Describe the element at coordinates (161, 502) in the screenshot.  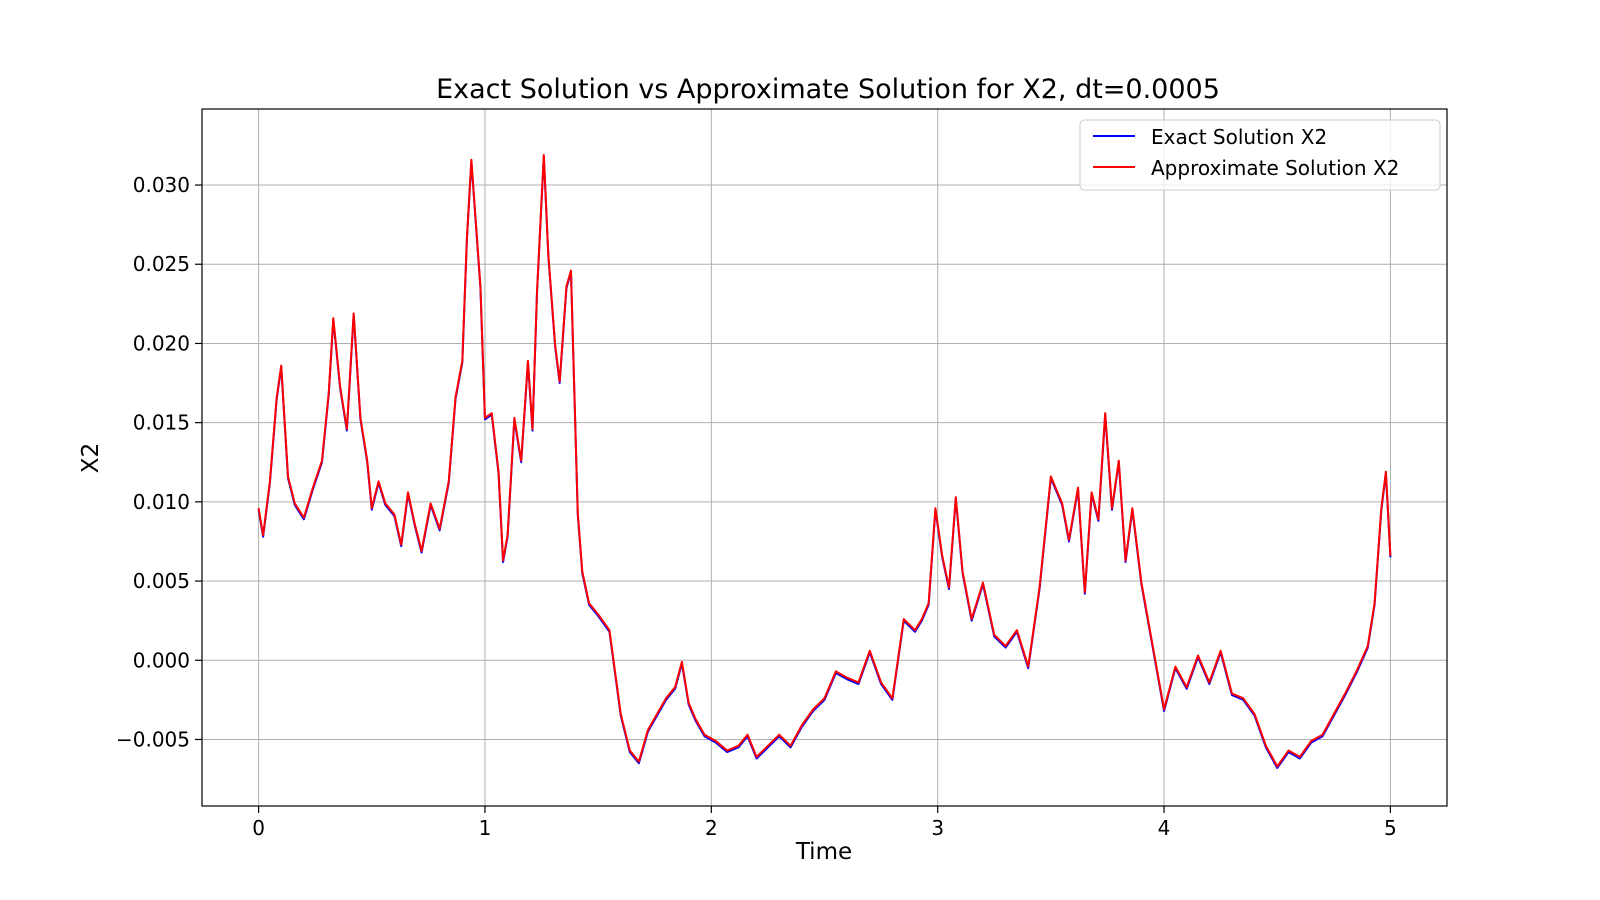
I see `y-tick-label: 0.010` at that location.